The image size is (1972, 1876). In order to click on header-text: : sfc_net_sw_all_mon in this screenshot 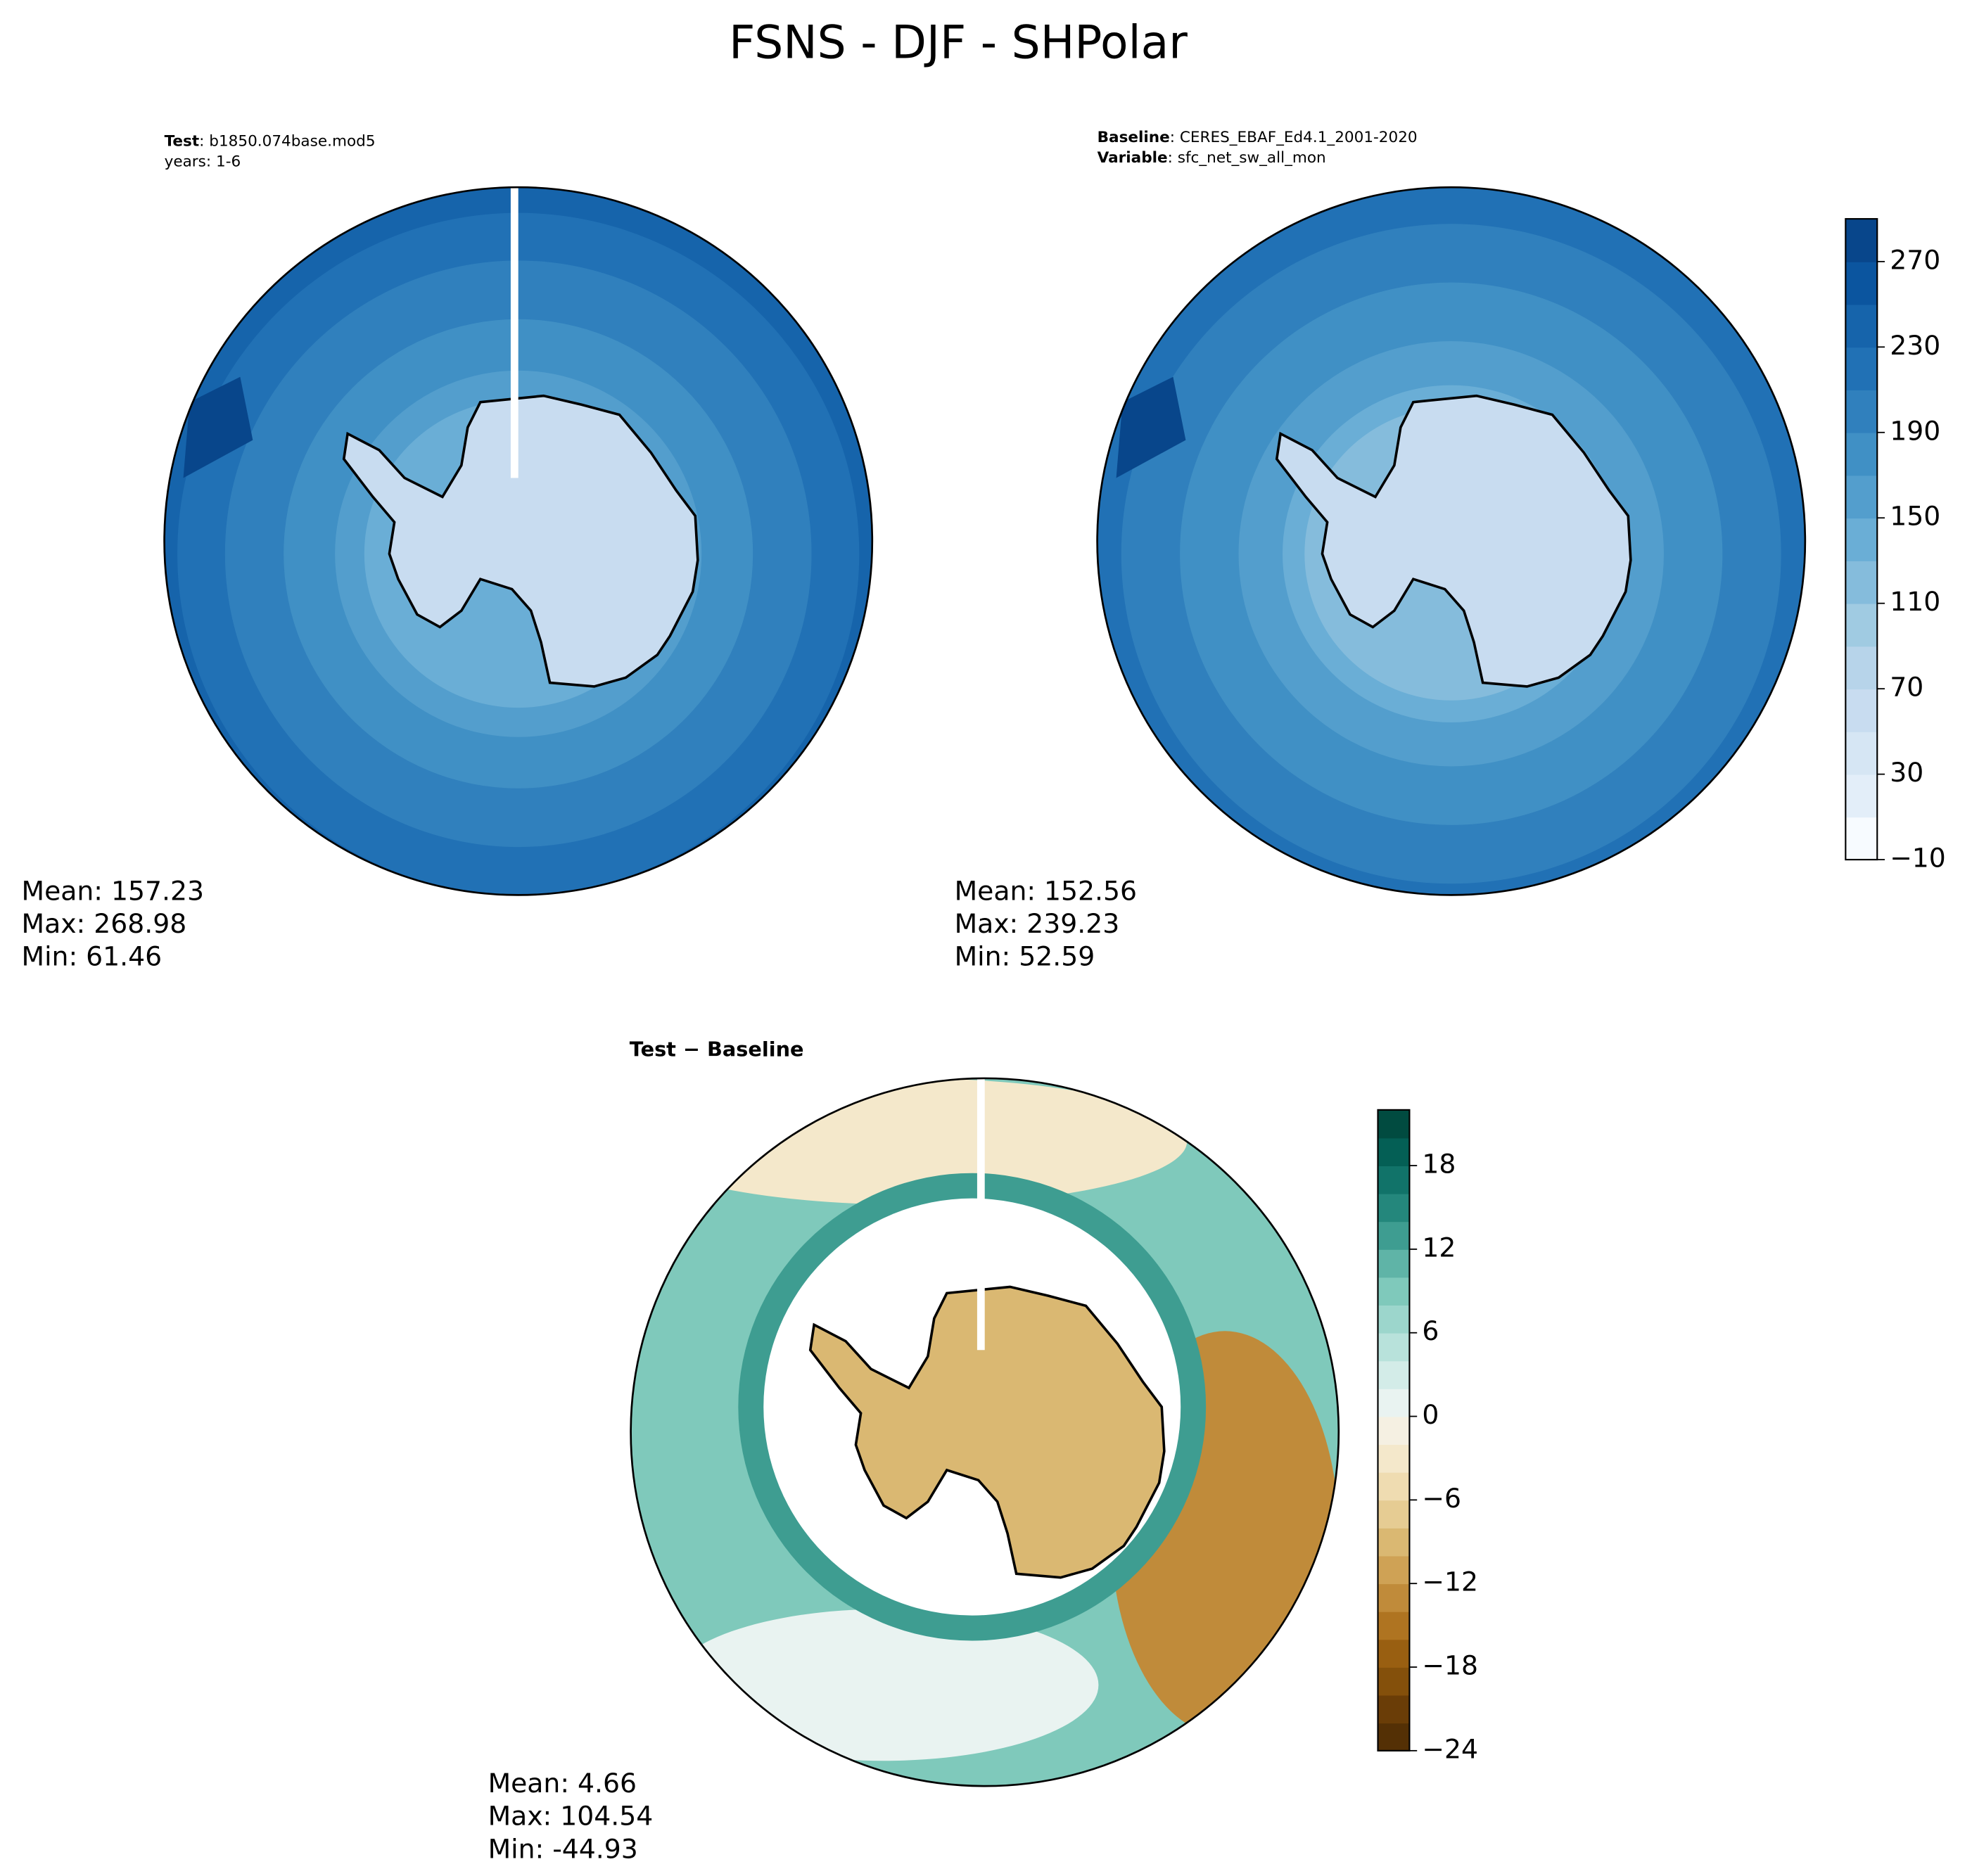, I will do `click(1247, 158)`.